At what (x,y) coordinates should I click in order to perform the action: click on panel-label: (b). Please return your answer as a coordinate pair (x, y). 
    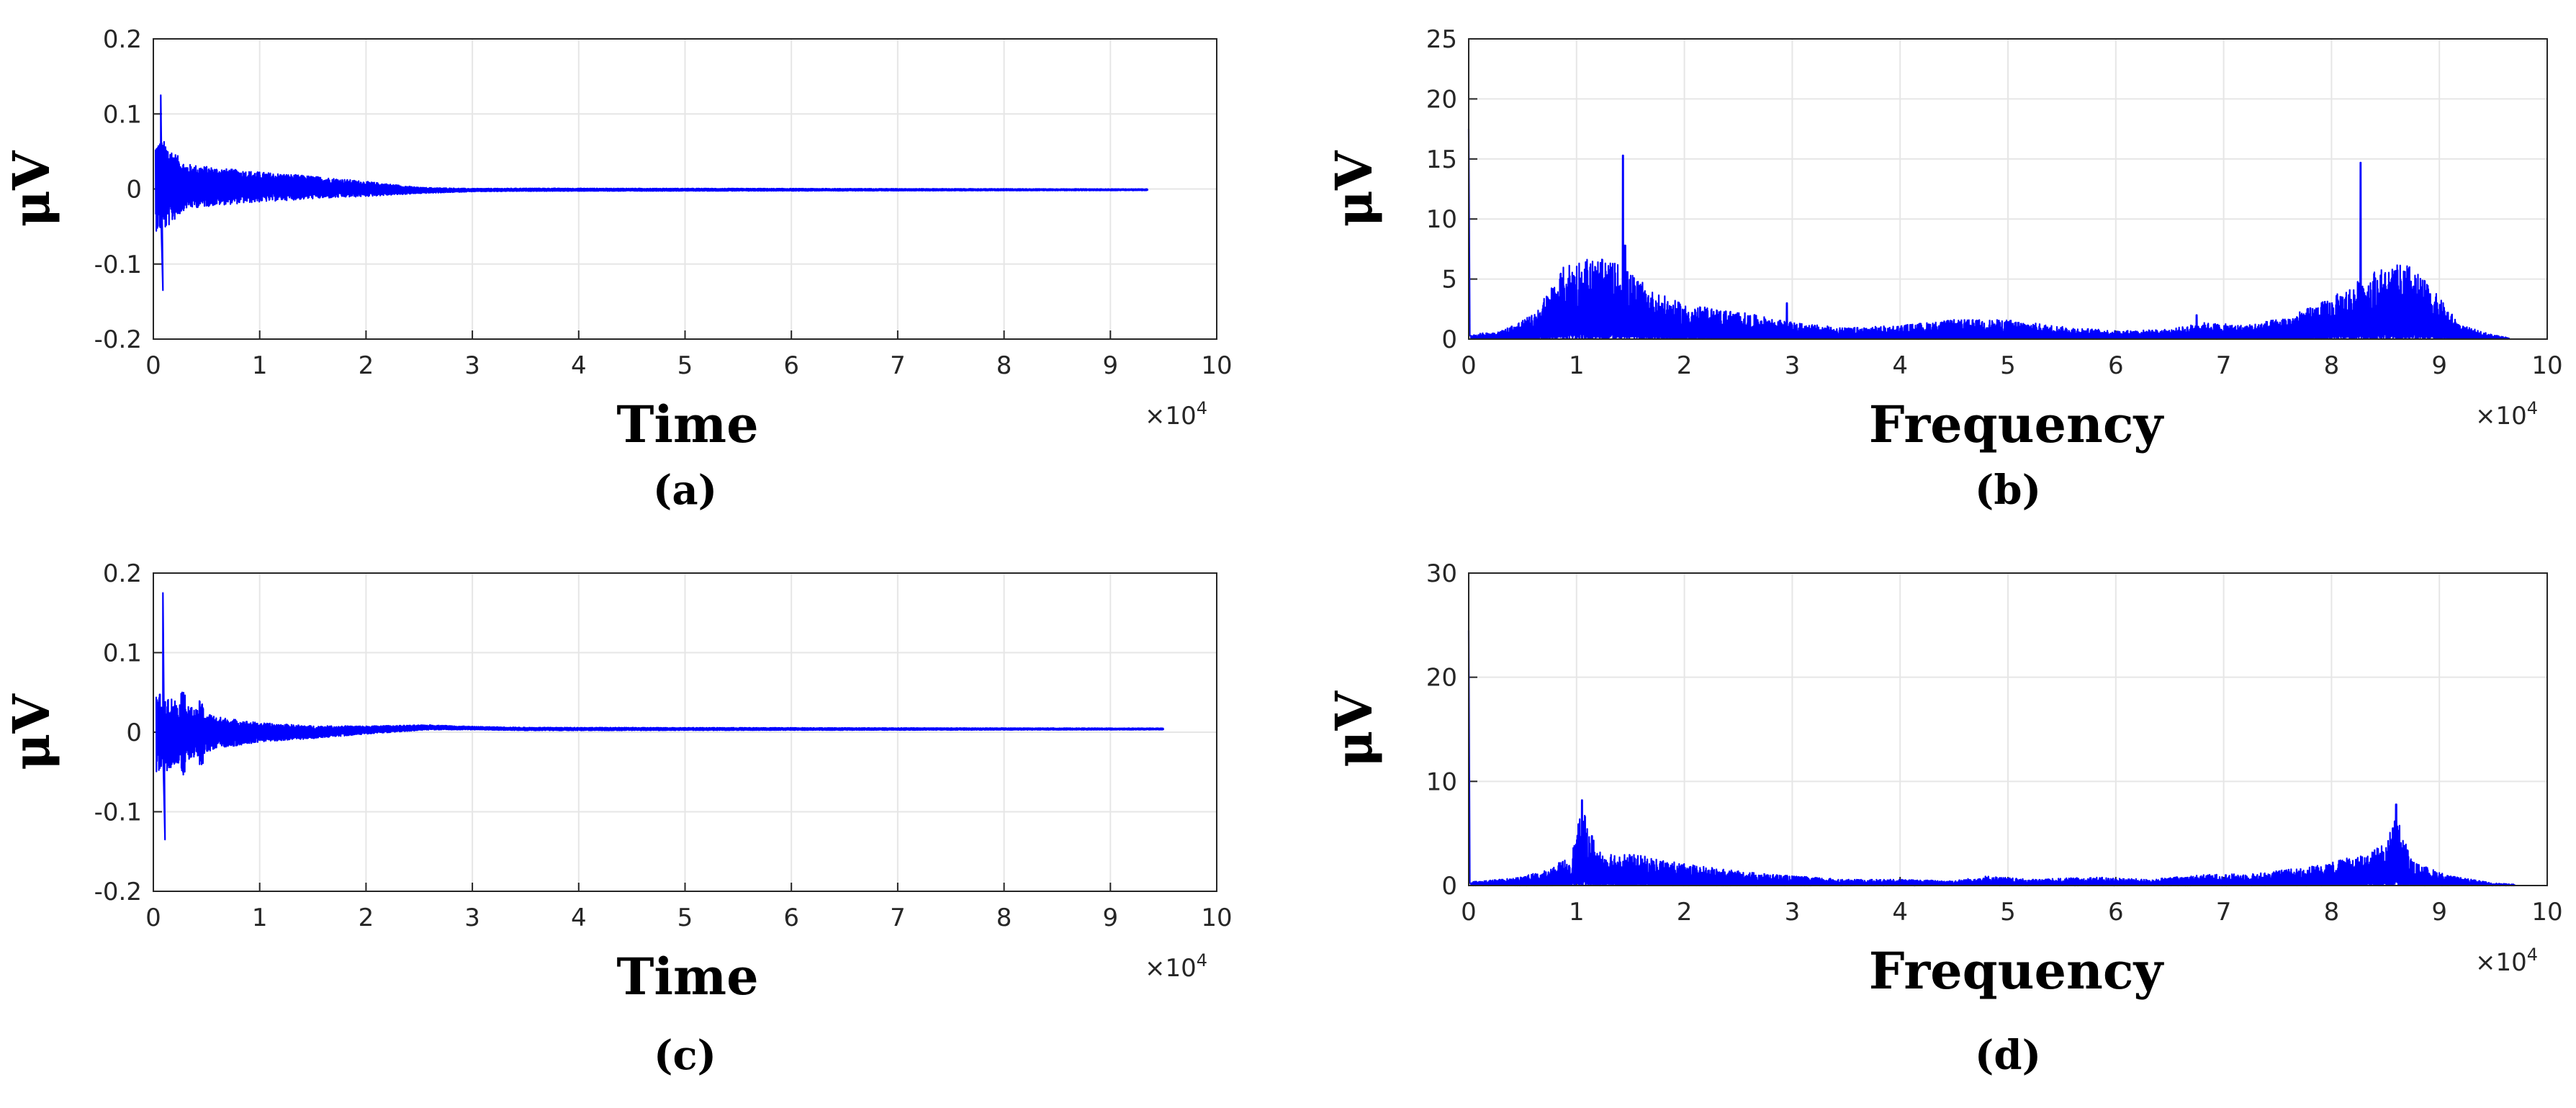
    Looking at the image, I should click on (2008, 490).